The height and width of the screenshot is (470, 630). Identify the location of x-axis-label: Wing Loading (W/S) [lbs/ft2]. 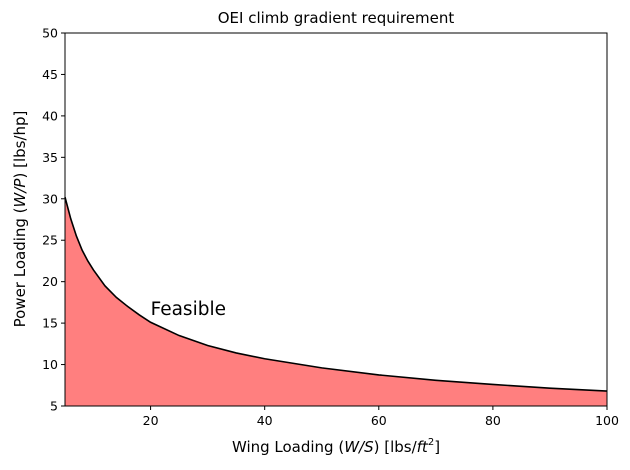
(336, 446).